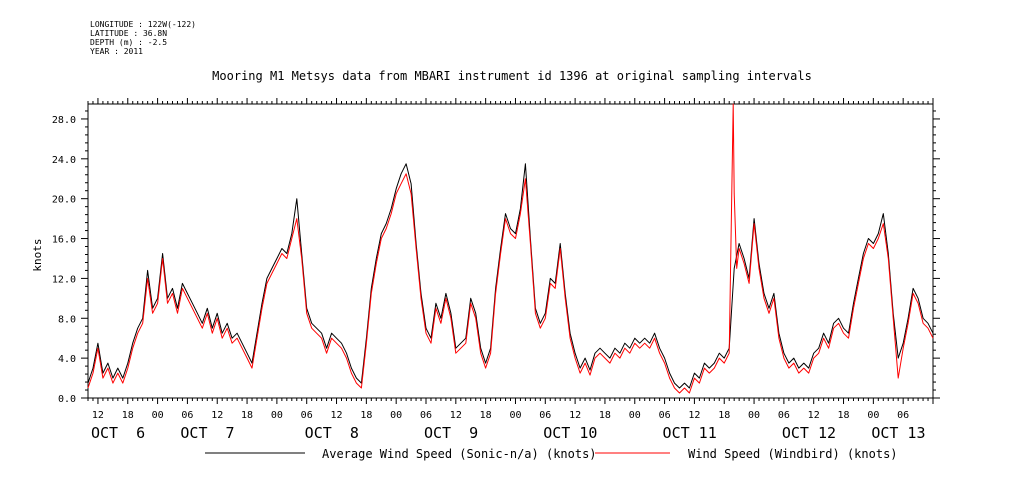 This screenshot has height=504, width=1009. I want to click on x-day-label: OCT 10, so click(570, 433).